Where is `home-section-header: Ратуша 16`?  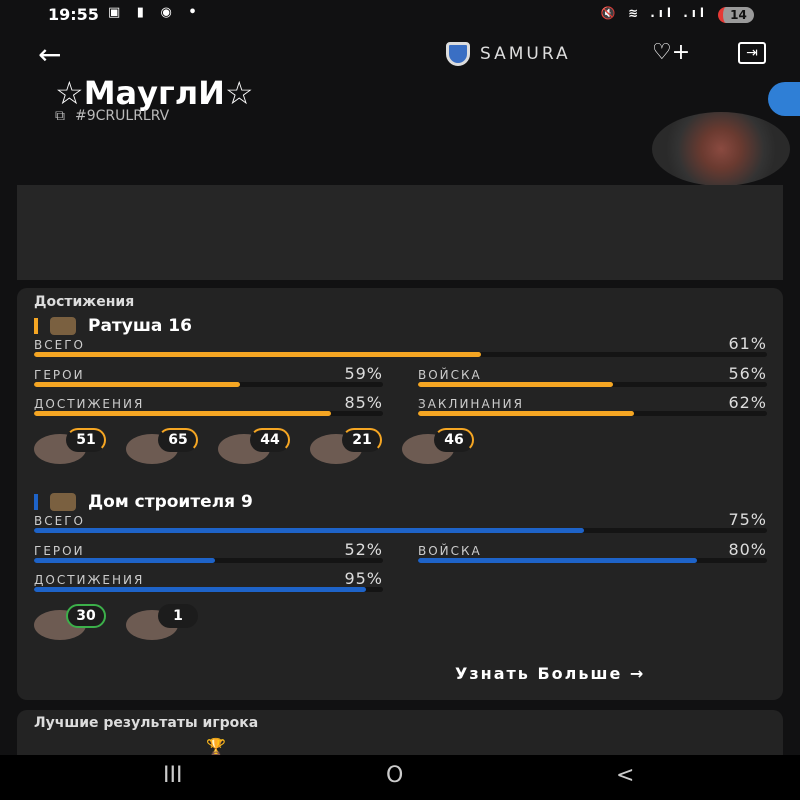 home-section-header: Ратуша 16 is located at coordinates (113, 326).